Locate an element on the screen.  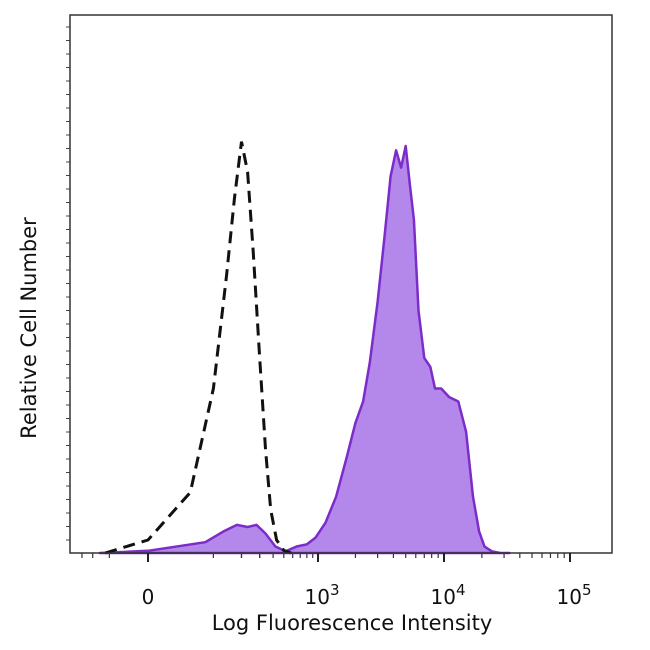
x-axis-label: Log Fluorescence Intensity is located at coordinates (352, 623).